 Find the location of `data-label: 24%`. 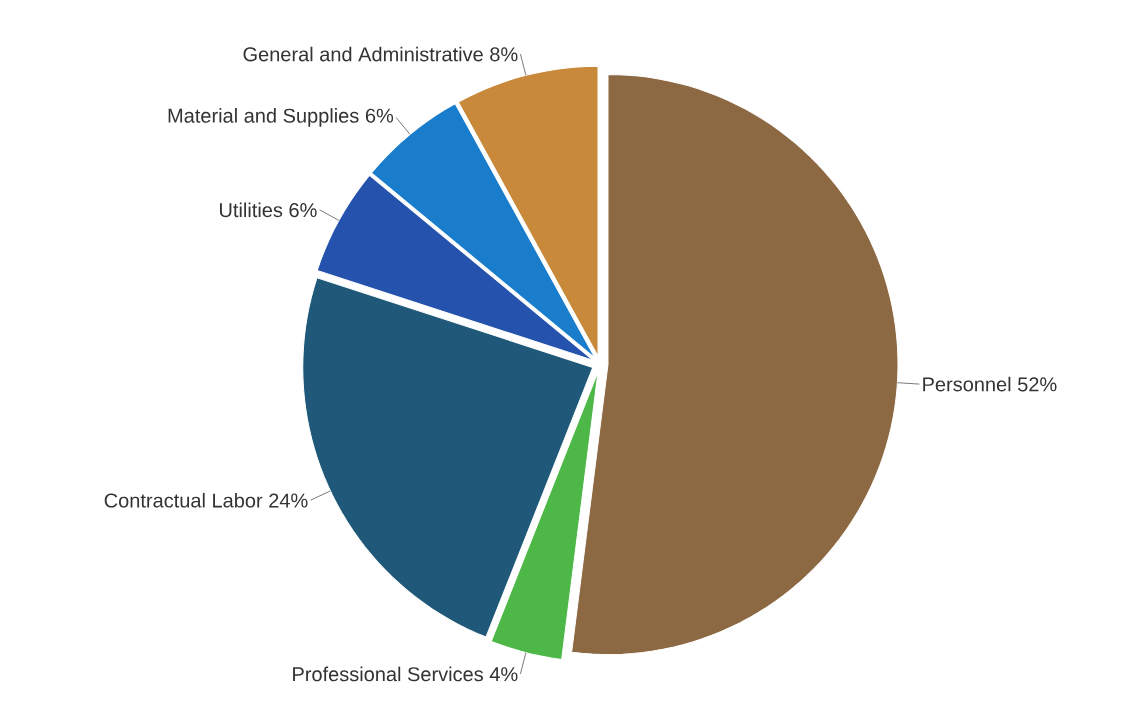

data-label: 24% is located at coordinates (288, 500).